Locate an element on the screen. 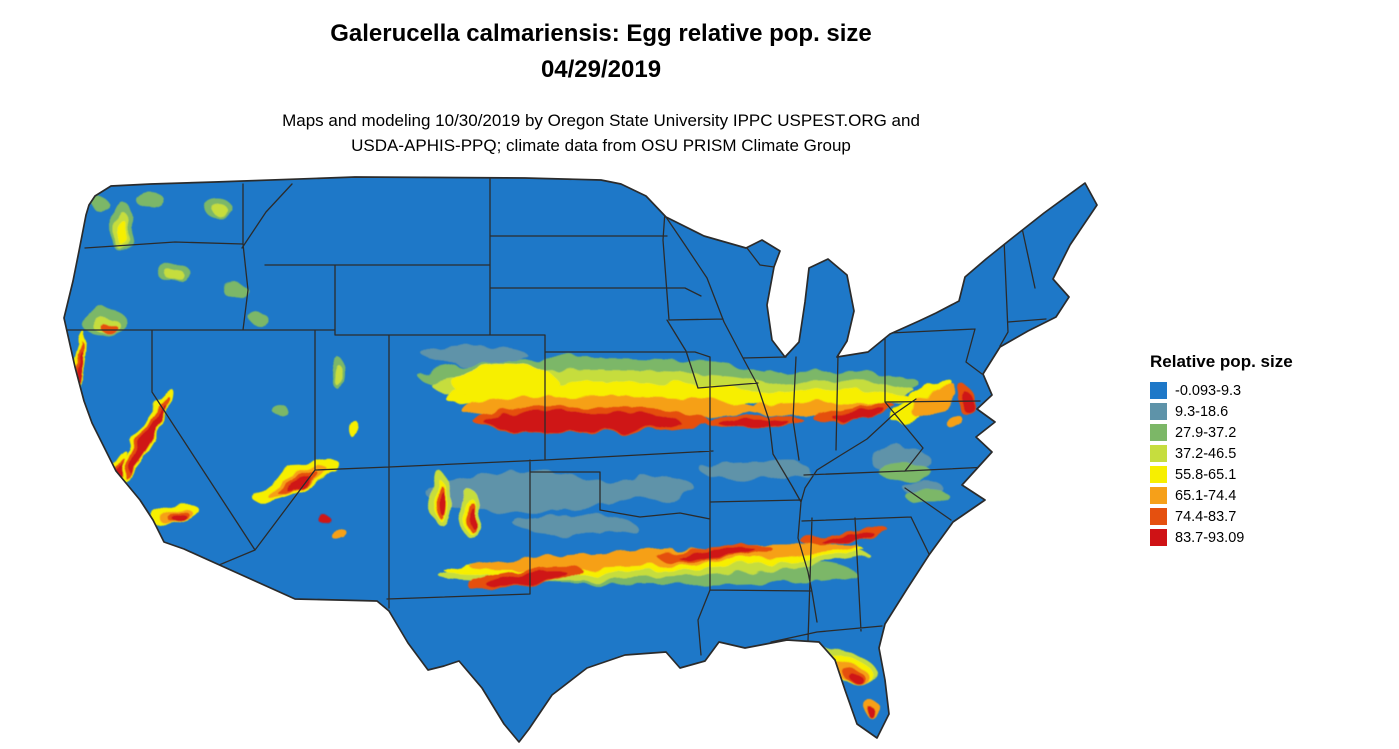 The image size is (1399, 749). legend-label: 9.3-18.6 is located at coordinates (1202, 411).